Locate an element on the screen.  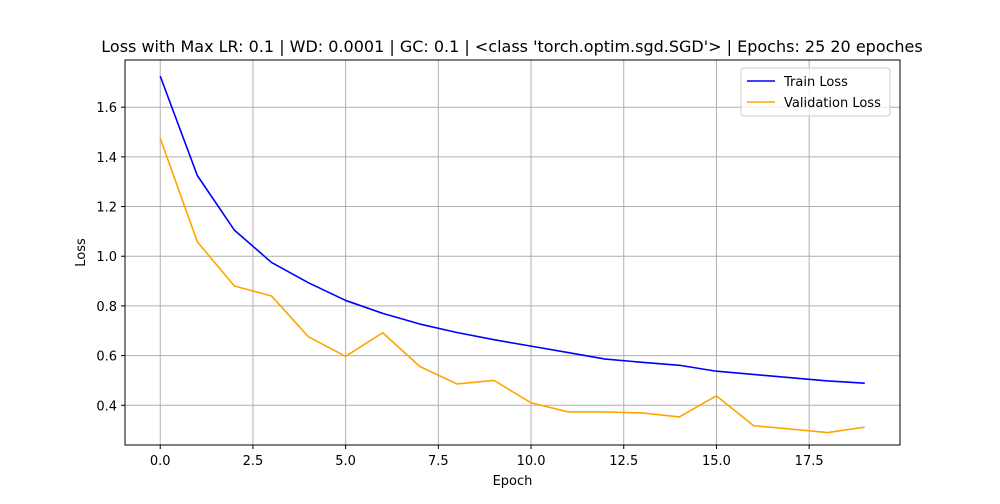
y-tick-label: 0.6 is located at coordinates (106, 357).